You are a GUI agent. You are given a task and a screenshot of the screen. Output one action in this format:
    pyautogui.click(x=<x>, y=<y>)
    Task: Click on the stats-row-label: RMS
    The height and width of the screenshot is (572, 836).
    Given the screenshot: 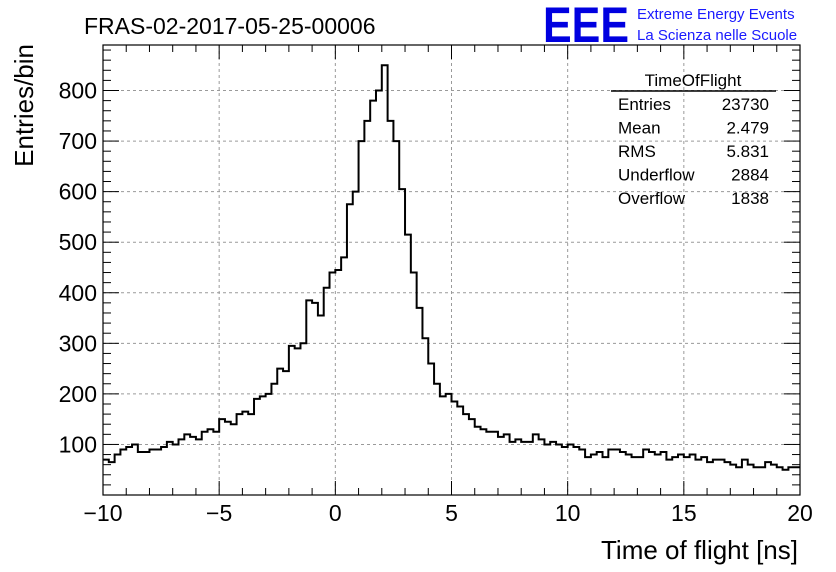 What is the action you would take?
    pyautogui.click(x=637, y=151)
    